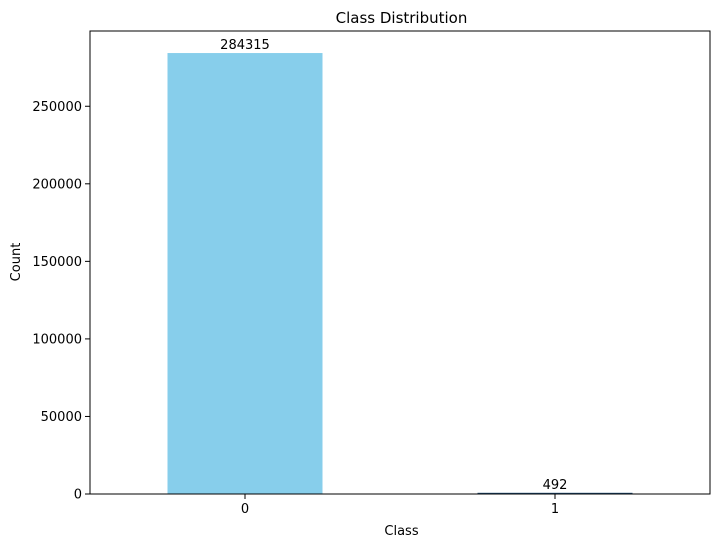 The height and width of the screenshot is (547, 721). I want to click on y-tick-label: 50000, so click(61, 417).